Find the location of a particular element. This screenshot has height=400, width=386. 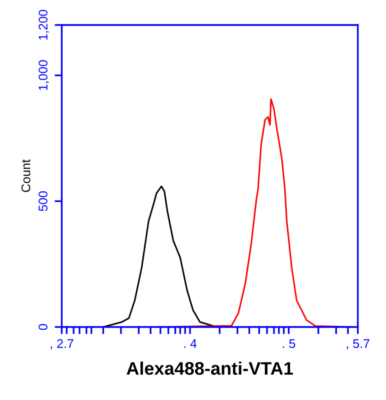

x-tick-label: , 5.7 is located at coordinates (358, 344).